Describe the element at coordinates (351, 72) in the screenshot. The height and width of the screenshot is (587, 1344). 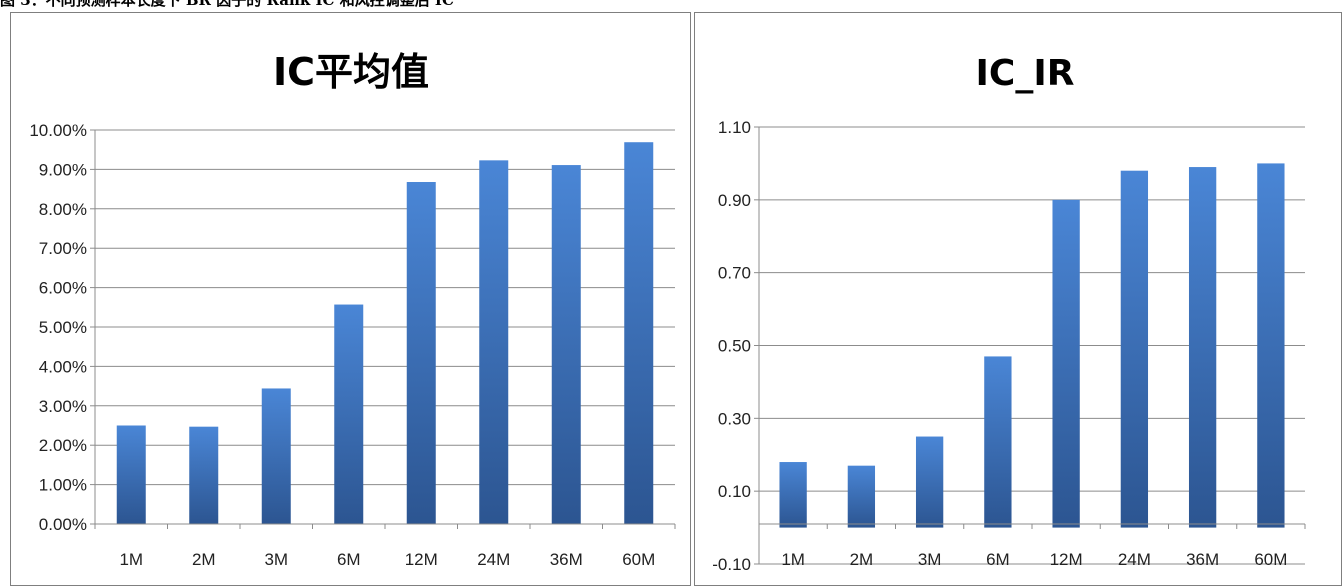
I see `chart-title: IC平均值` at that location.